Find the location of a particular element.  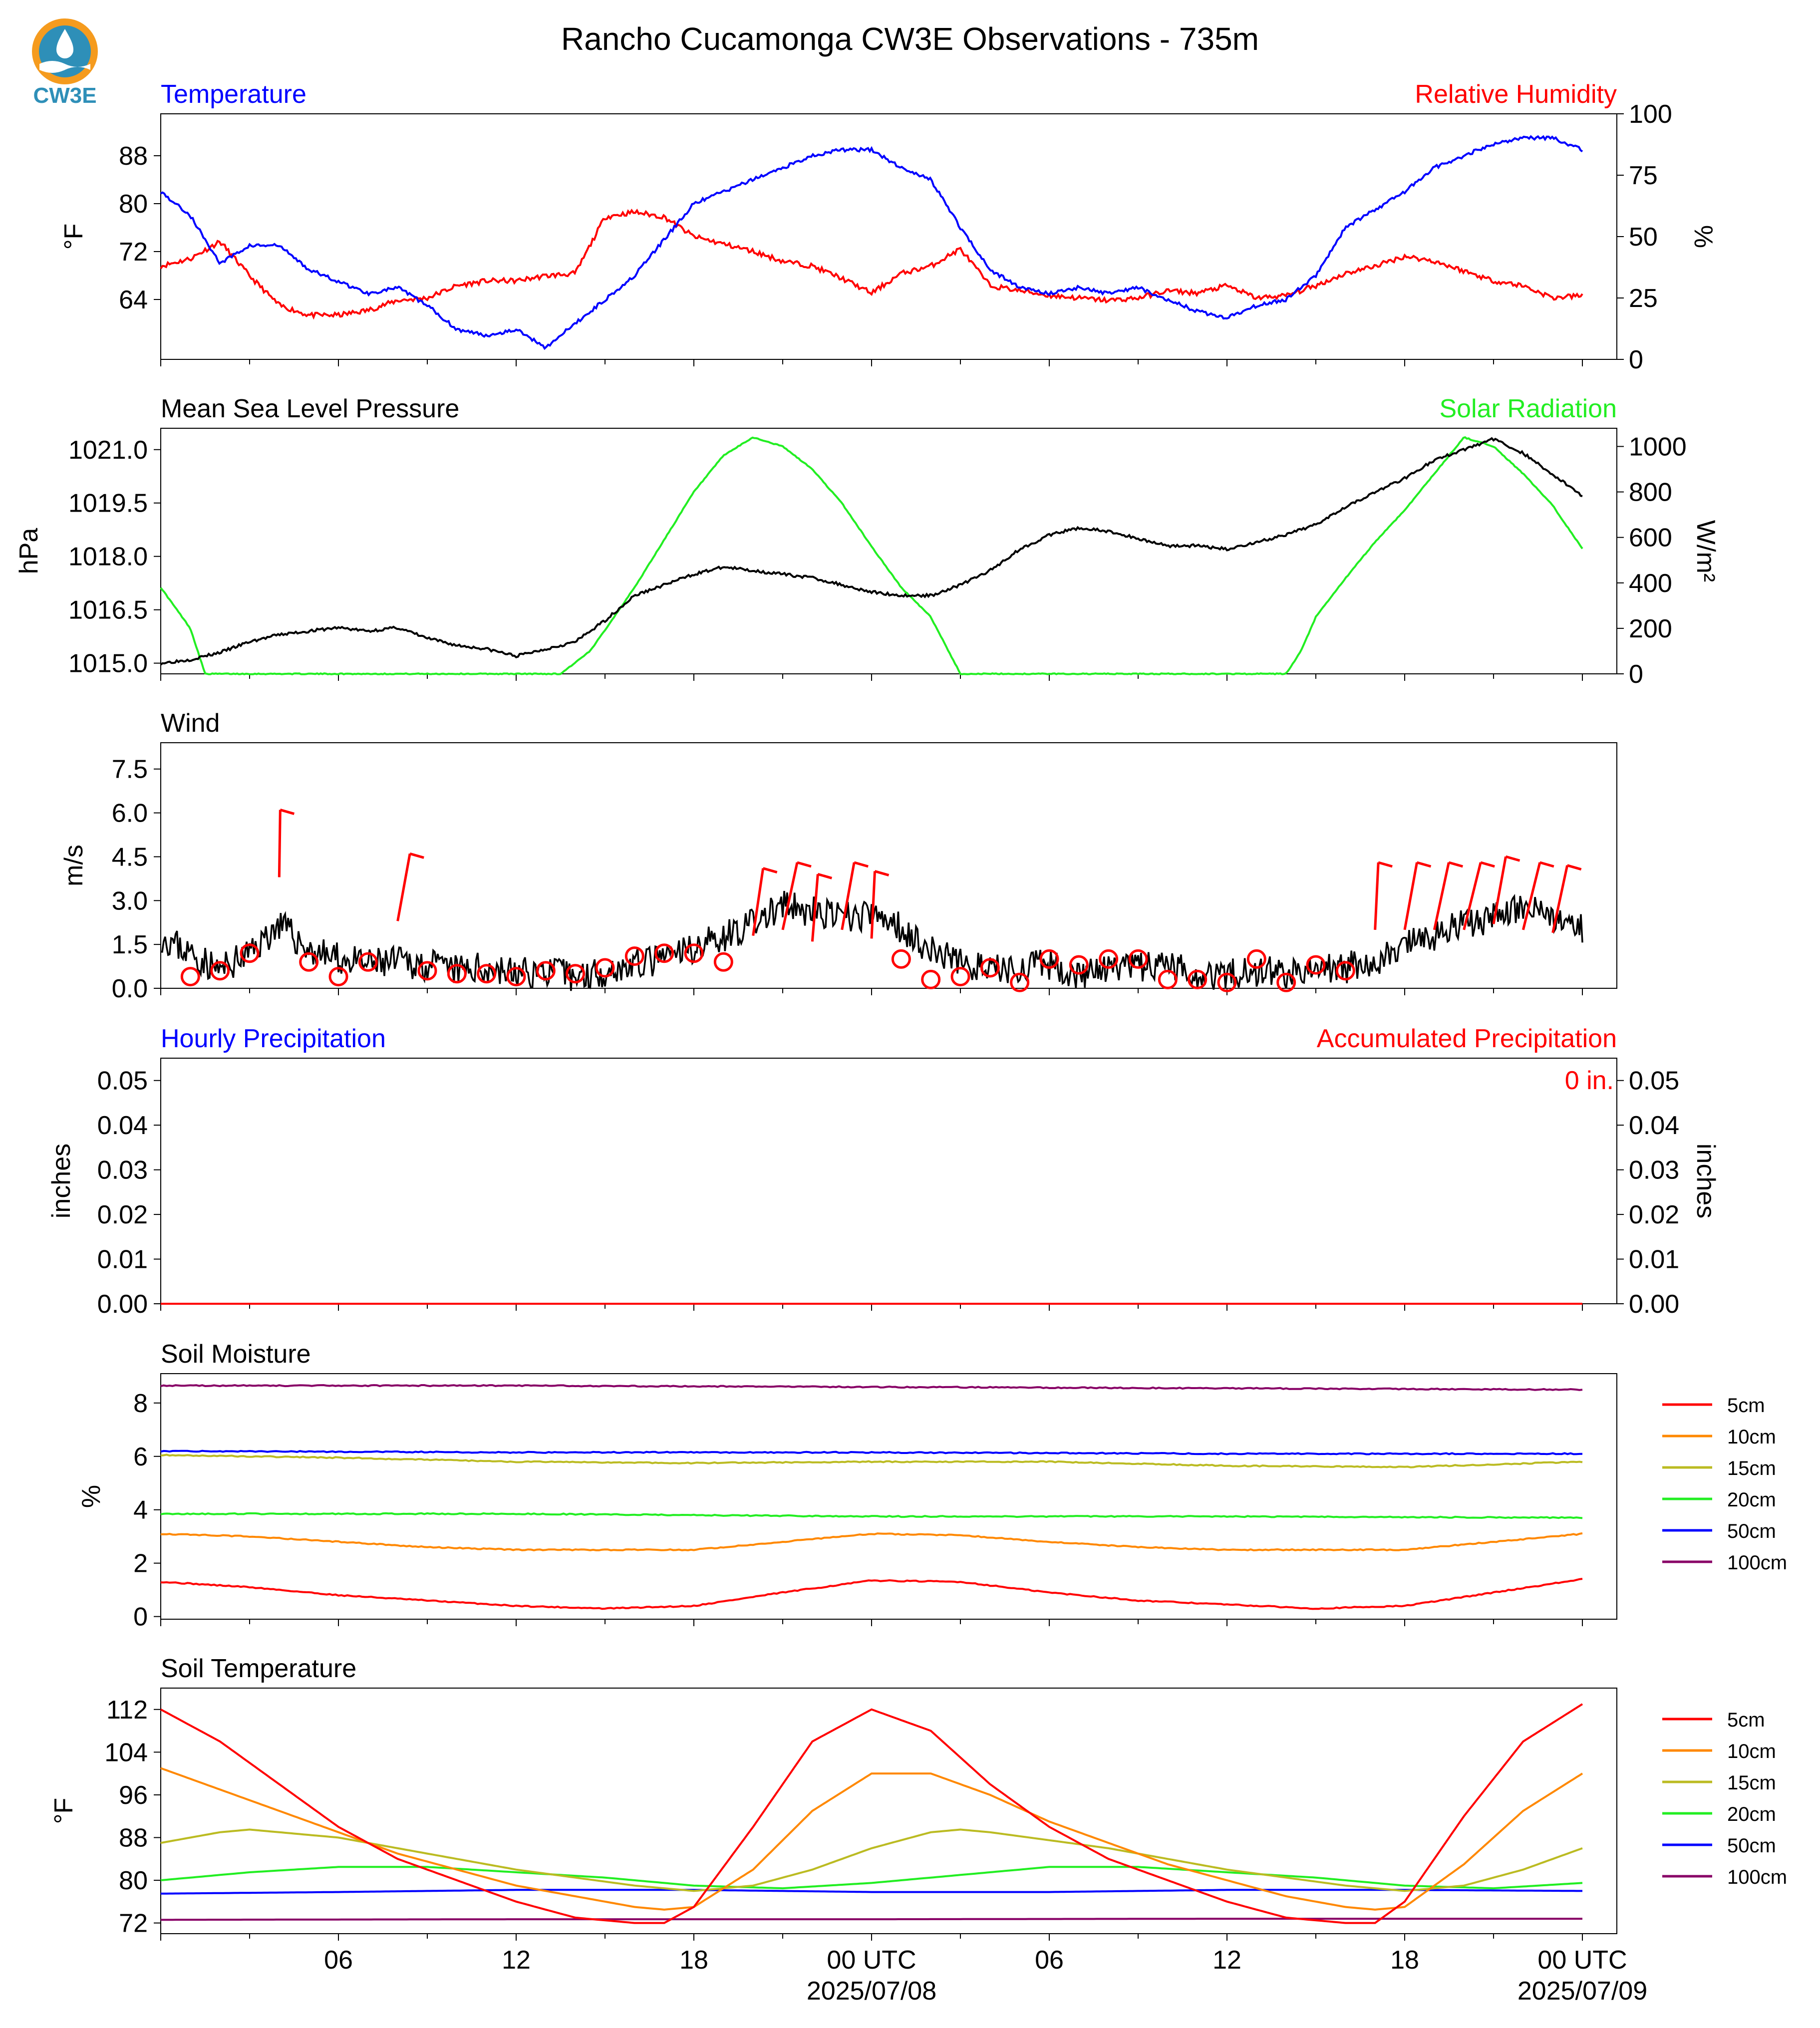

wind-ytick-label: 7.5 is located at coordinates (130, 769).